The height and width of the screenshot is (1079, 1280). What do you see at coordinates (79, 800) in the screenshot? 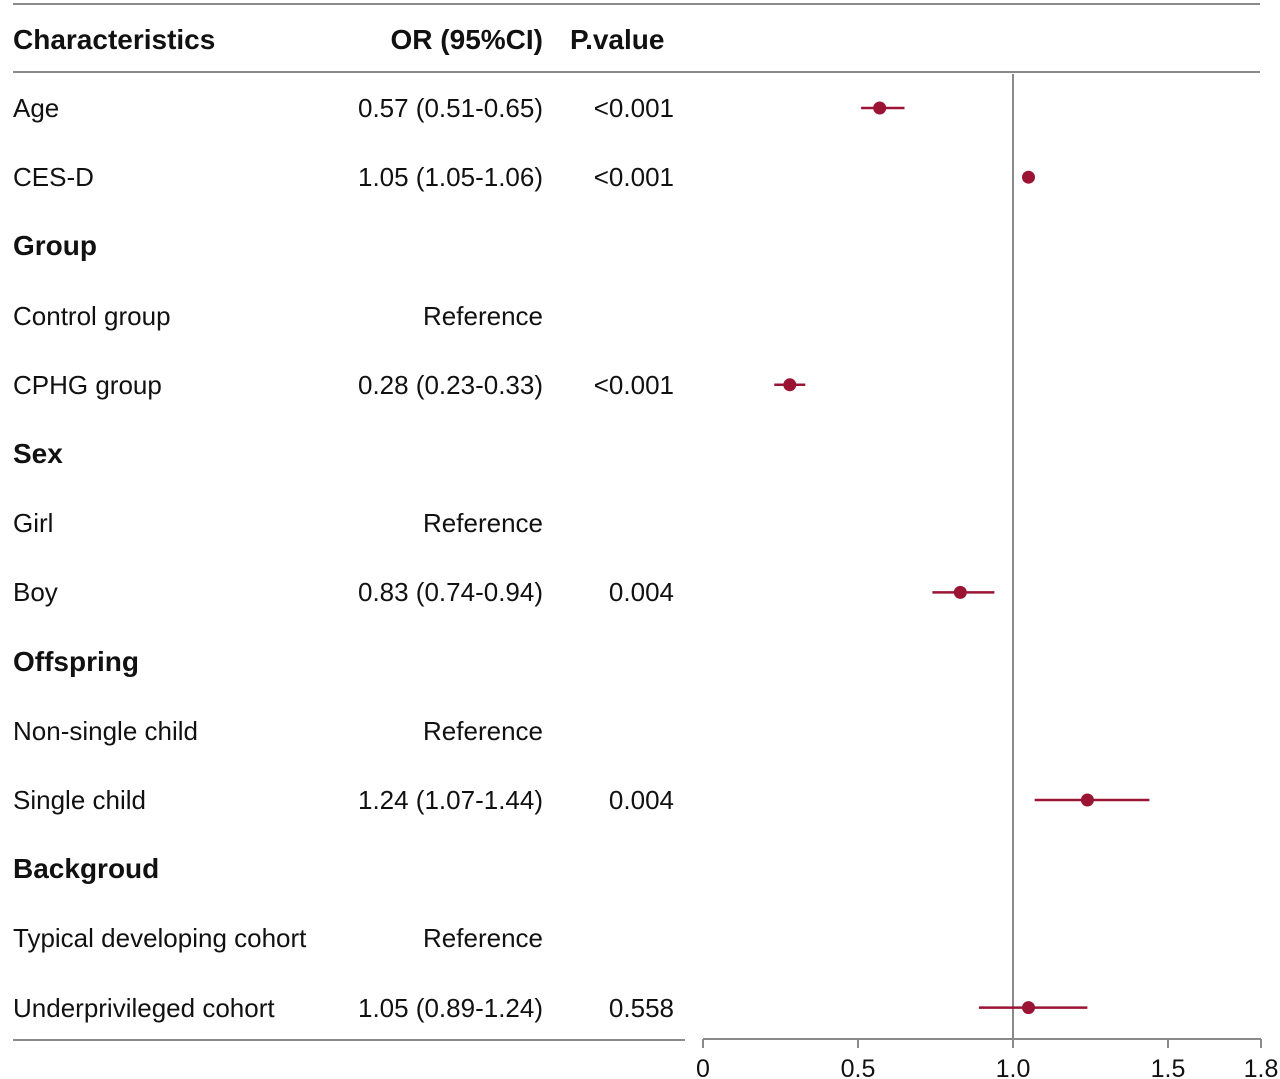
I see `row-label: Single child` at bounding box center [79, 800].